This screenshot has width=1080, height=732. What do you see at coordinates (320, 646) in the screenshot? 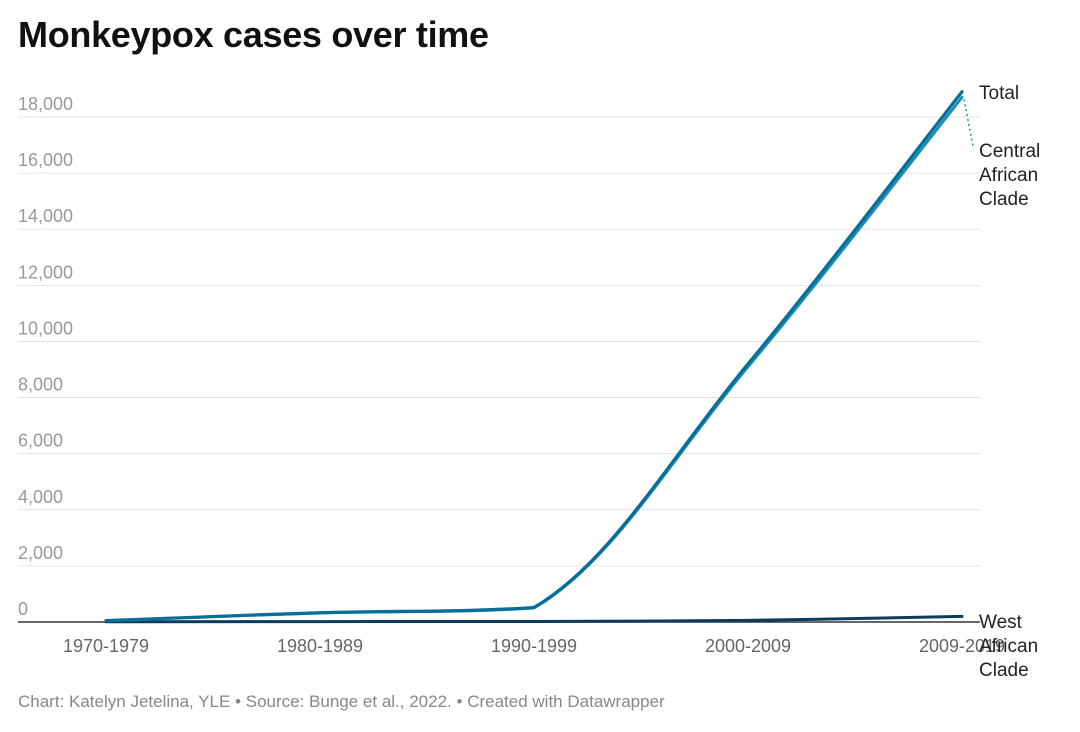
I see `x-tick-label: 1980-1989` at bounding box center [320, 646].